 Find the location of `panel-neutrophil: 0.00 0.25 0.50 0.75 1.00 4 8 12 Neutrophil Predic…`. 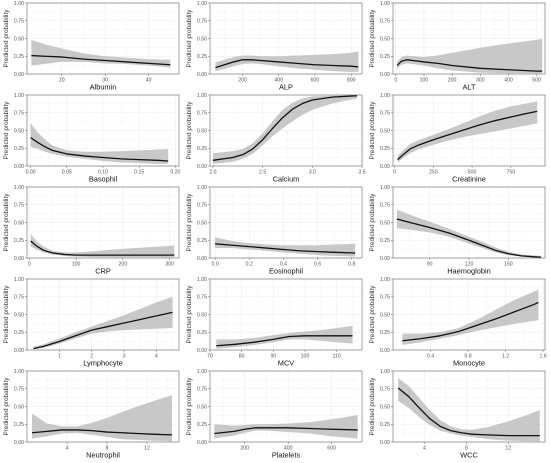

panel-neutrophil: 0.00 0.25 0.50 0.75 1.00 4 8 12 Neutrophil Predic… is located at coordinates (91, 414).